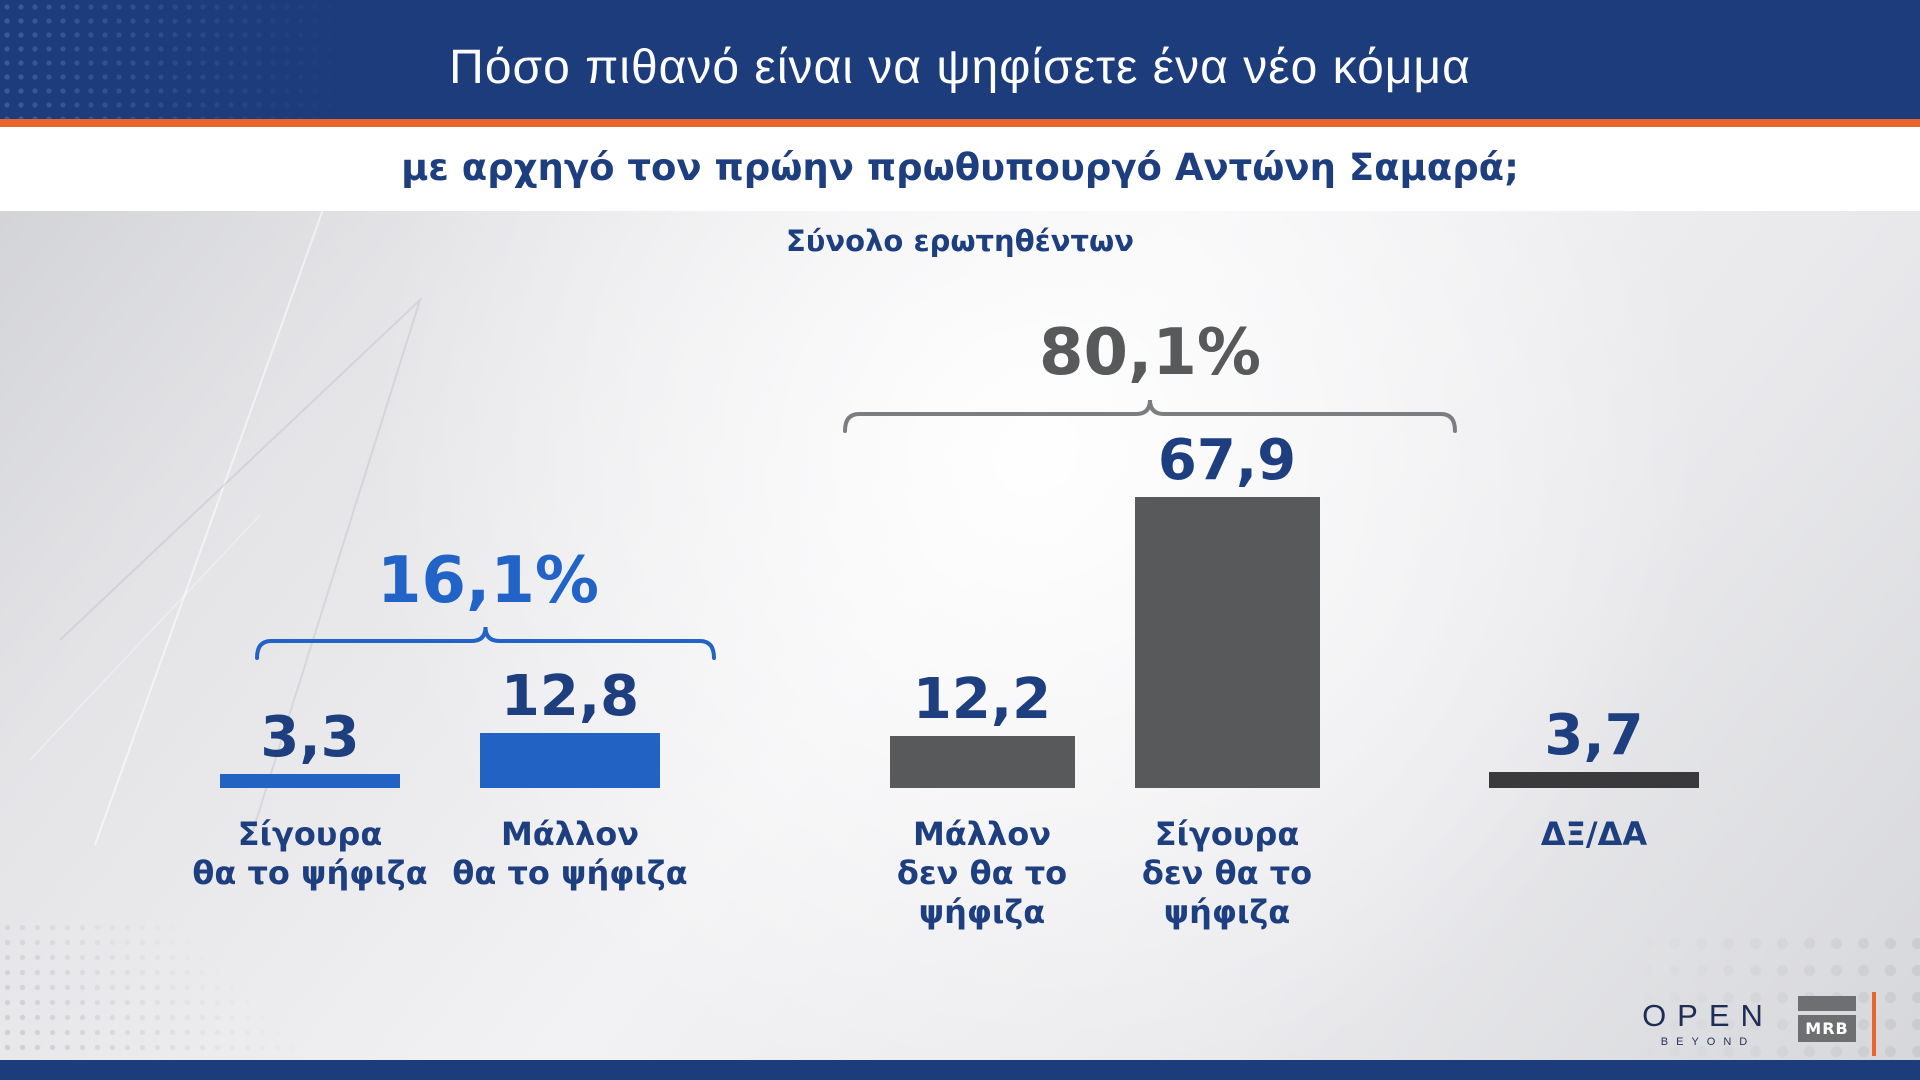 The image size is (1920, 1080). What do you see at coordinates (570, 696) in the screenshot?
I see `value-label-2: 12,8` at bounding box center [570, 696].